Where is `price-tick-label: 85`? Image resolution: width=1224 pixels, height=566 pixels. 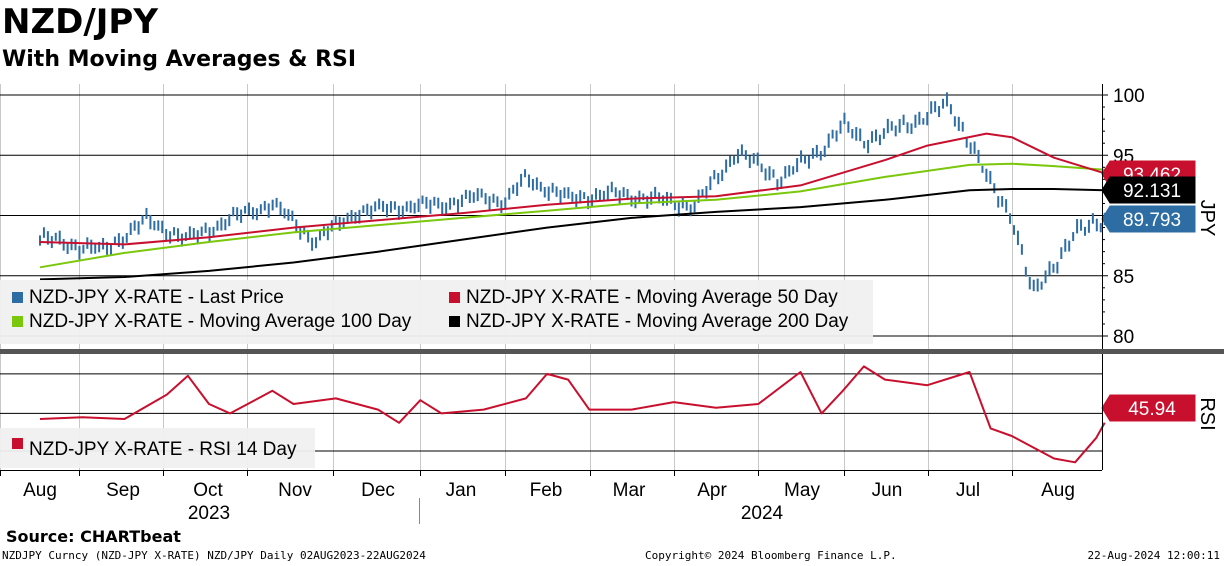
price-tick-label: 85 is located at coordinates (1123, 277).